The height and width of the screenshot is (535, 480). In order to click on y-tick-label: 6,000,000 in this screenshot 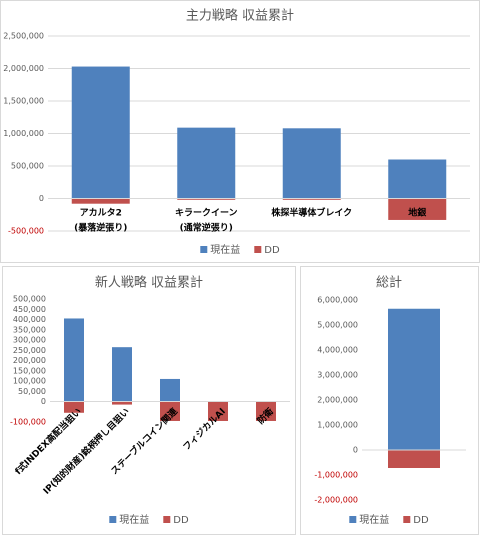, I will do `click(337, 300)`.